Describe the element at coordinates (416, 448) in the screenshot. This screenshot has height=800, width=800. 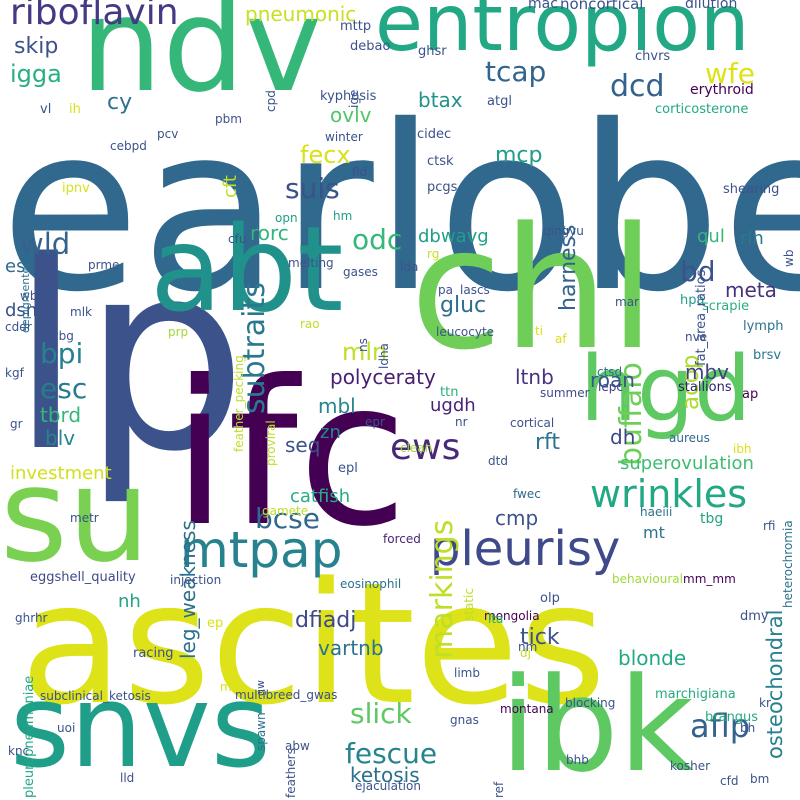
I see `word: clean` at that location.